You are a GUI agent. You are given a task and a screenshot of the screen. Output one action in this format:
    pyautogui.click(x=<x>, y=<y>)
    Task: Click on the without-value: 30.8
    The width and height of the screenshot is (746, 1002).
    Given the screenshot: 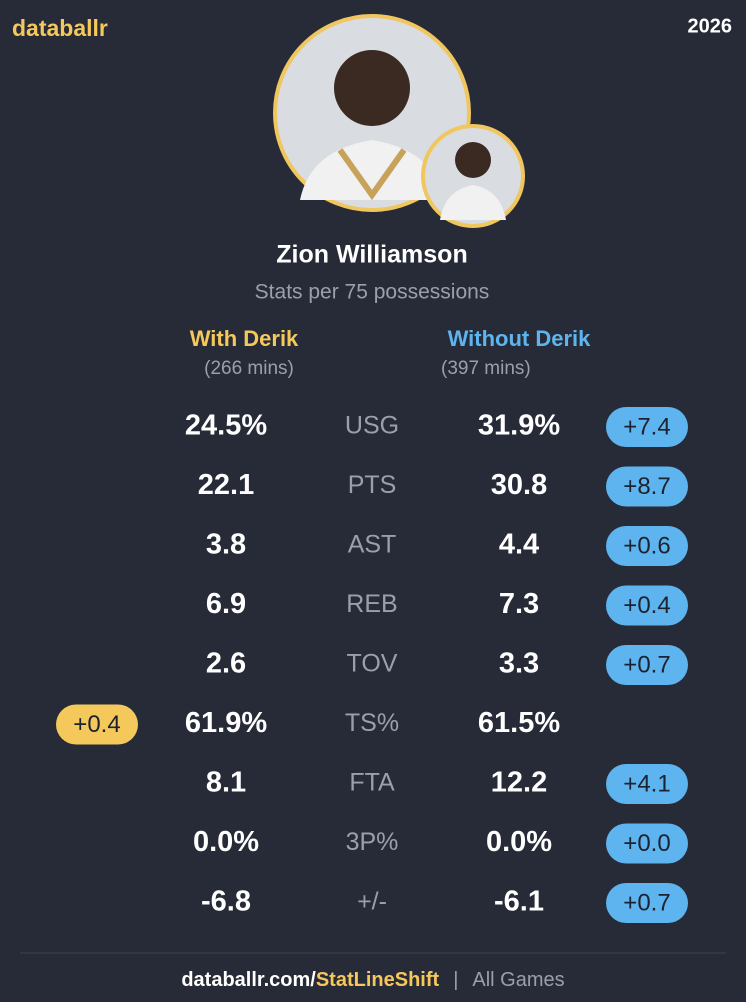 What is the action you would take?
    pyautogui.click(x=519, y=485)
    